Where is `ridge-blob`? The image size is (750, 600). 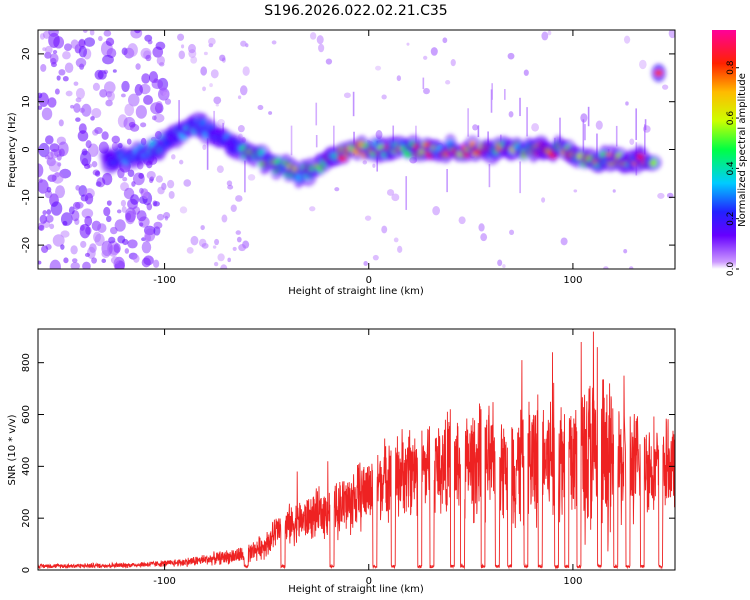 ridge-blob is located at coordinates (654, 162).